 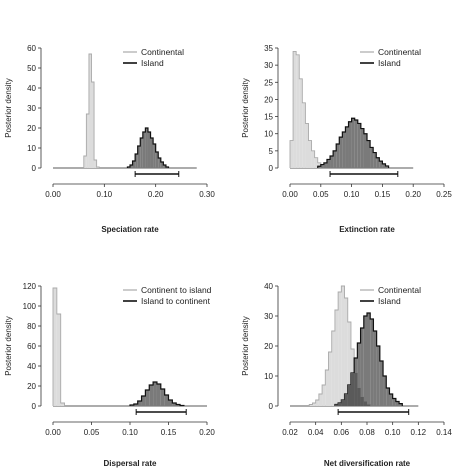 I want to click on y-tick-label: 120, so click(x=30, y=286).